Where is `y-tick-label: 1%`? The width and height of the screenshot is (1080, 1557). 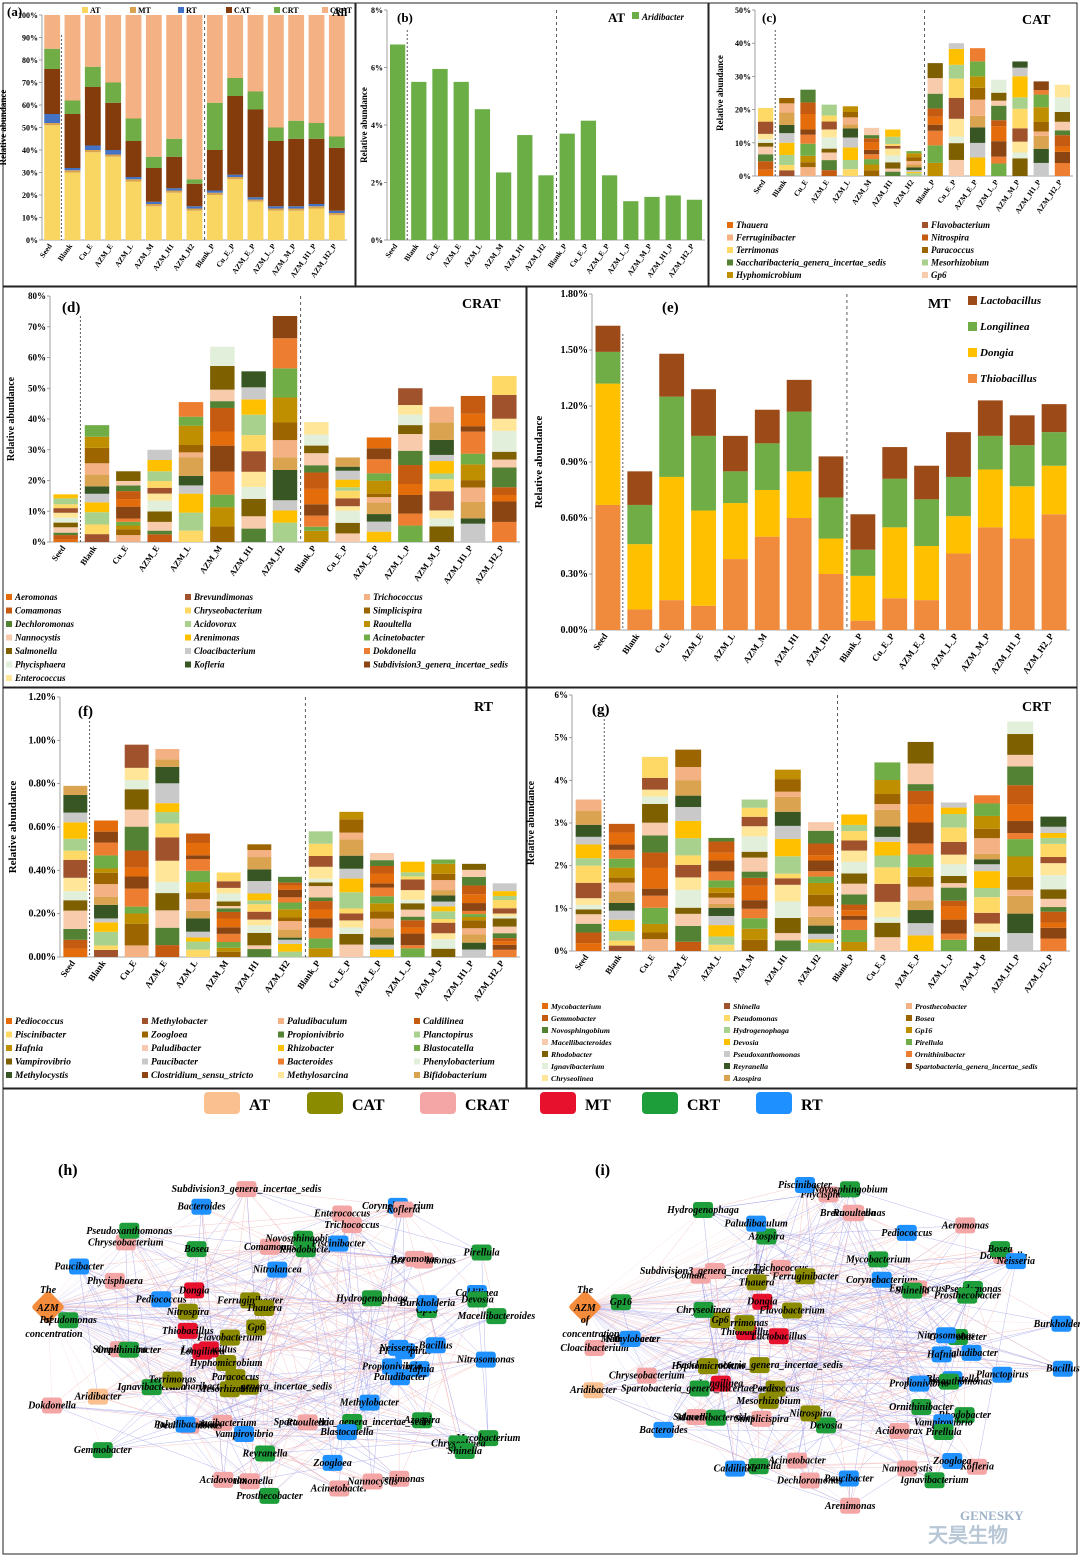
y-tick-label: 1% is located at coordinates (562, 908).